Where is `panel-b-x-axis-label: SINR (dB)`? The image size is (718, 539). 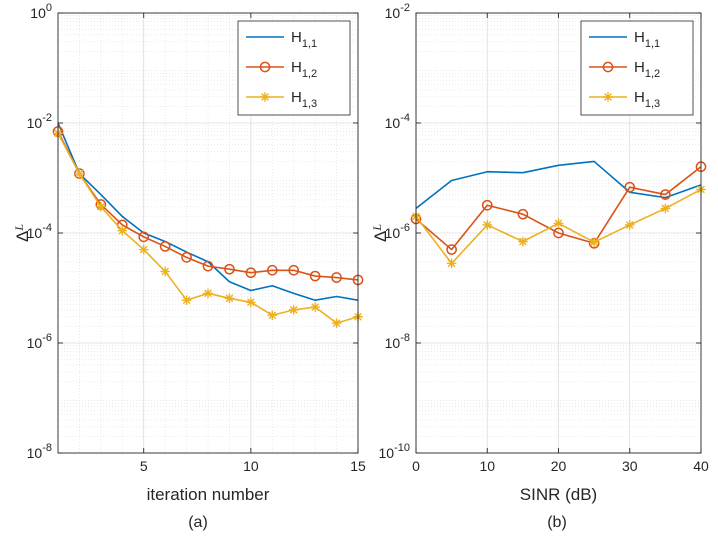 panel-b-x-axis-label: SINR (dB) is located at coordinates (558, 494).